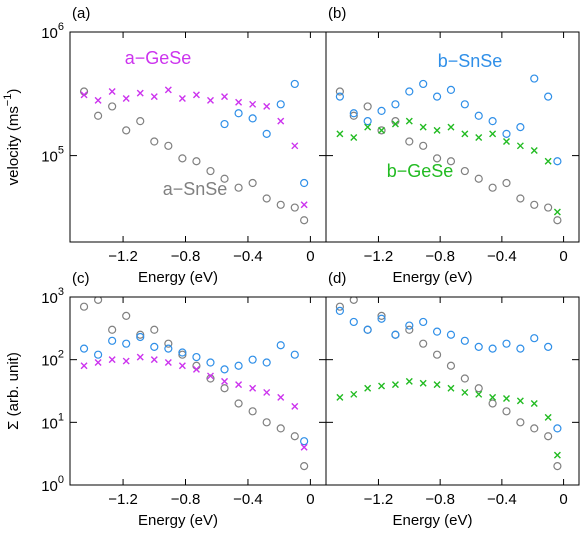 This screenshot has height=548, width=581. I want to click on y-axis-label: velocity (ms−1), so click(12, 137).